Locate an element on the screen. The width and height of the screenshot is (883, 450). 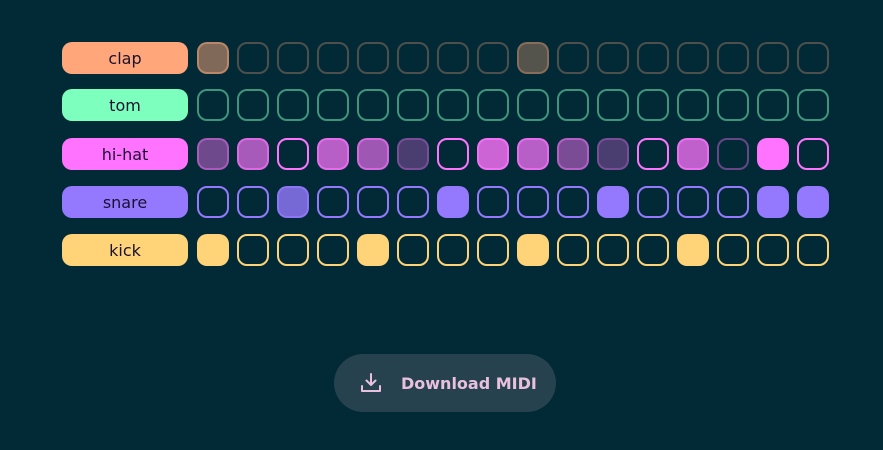
track-row-clap: clap is located at coordinates (449, 58).